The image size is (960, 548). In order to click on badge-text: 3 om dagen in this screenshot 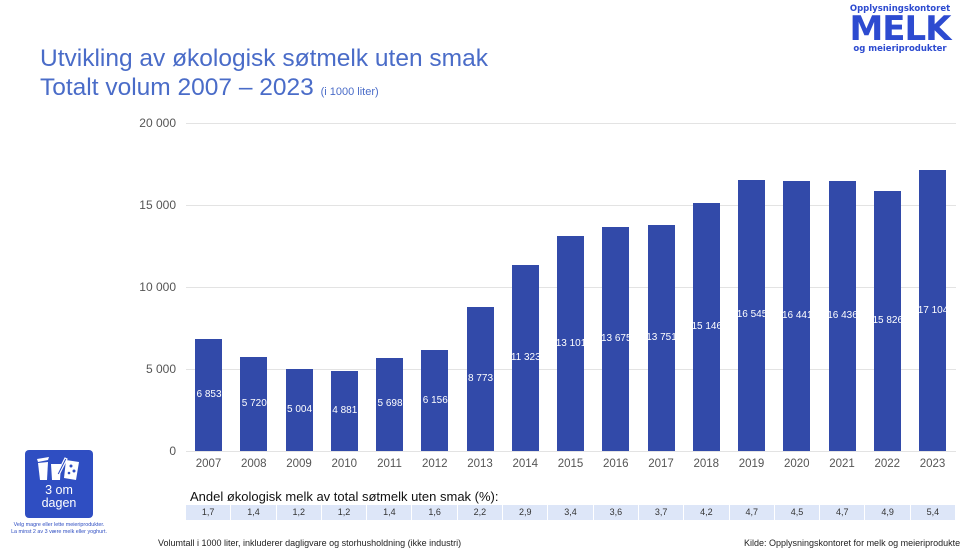, I will do `click(59, 497)`.